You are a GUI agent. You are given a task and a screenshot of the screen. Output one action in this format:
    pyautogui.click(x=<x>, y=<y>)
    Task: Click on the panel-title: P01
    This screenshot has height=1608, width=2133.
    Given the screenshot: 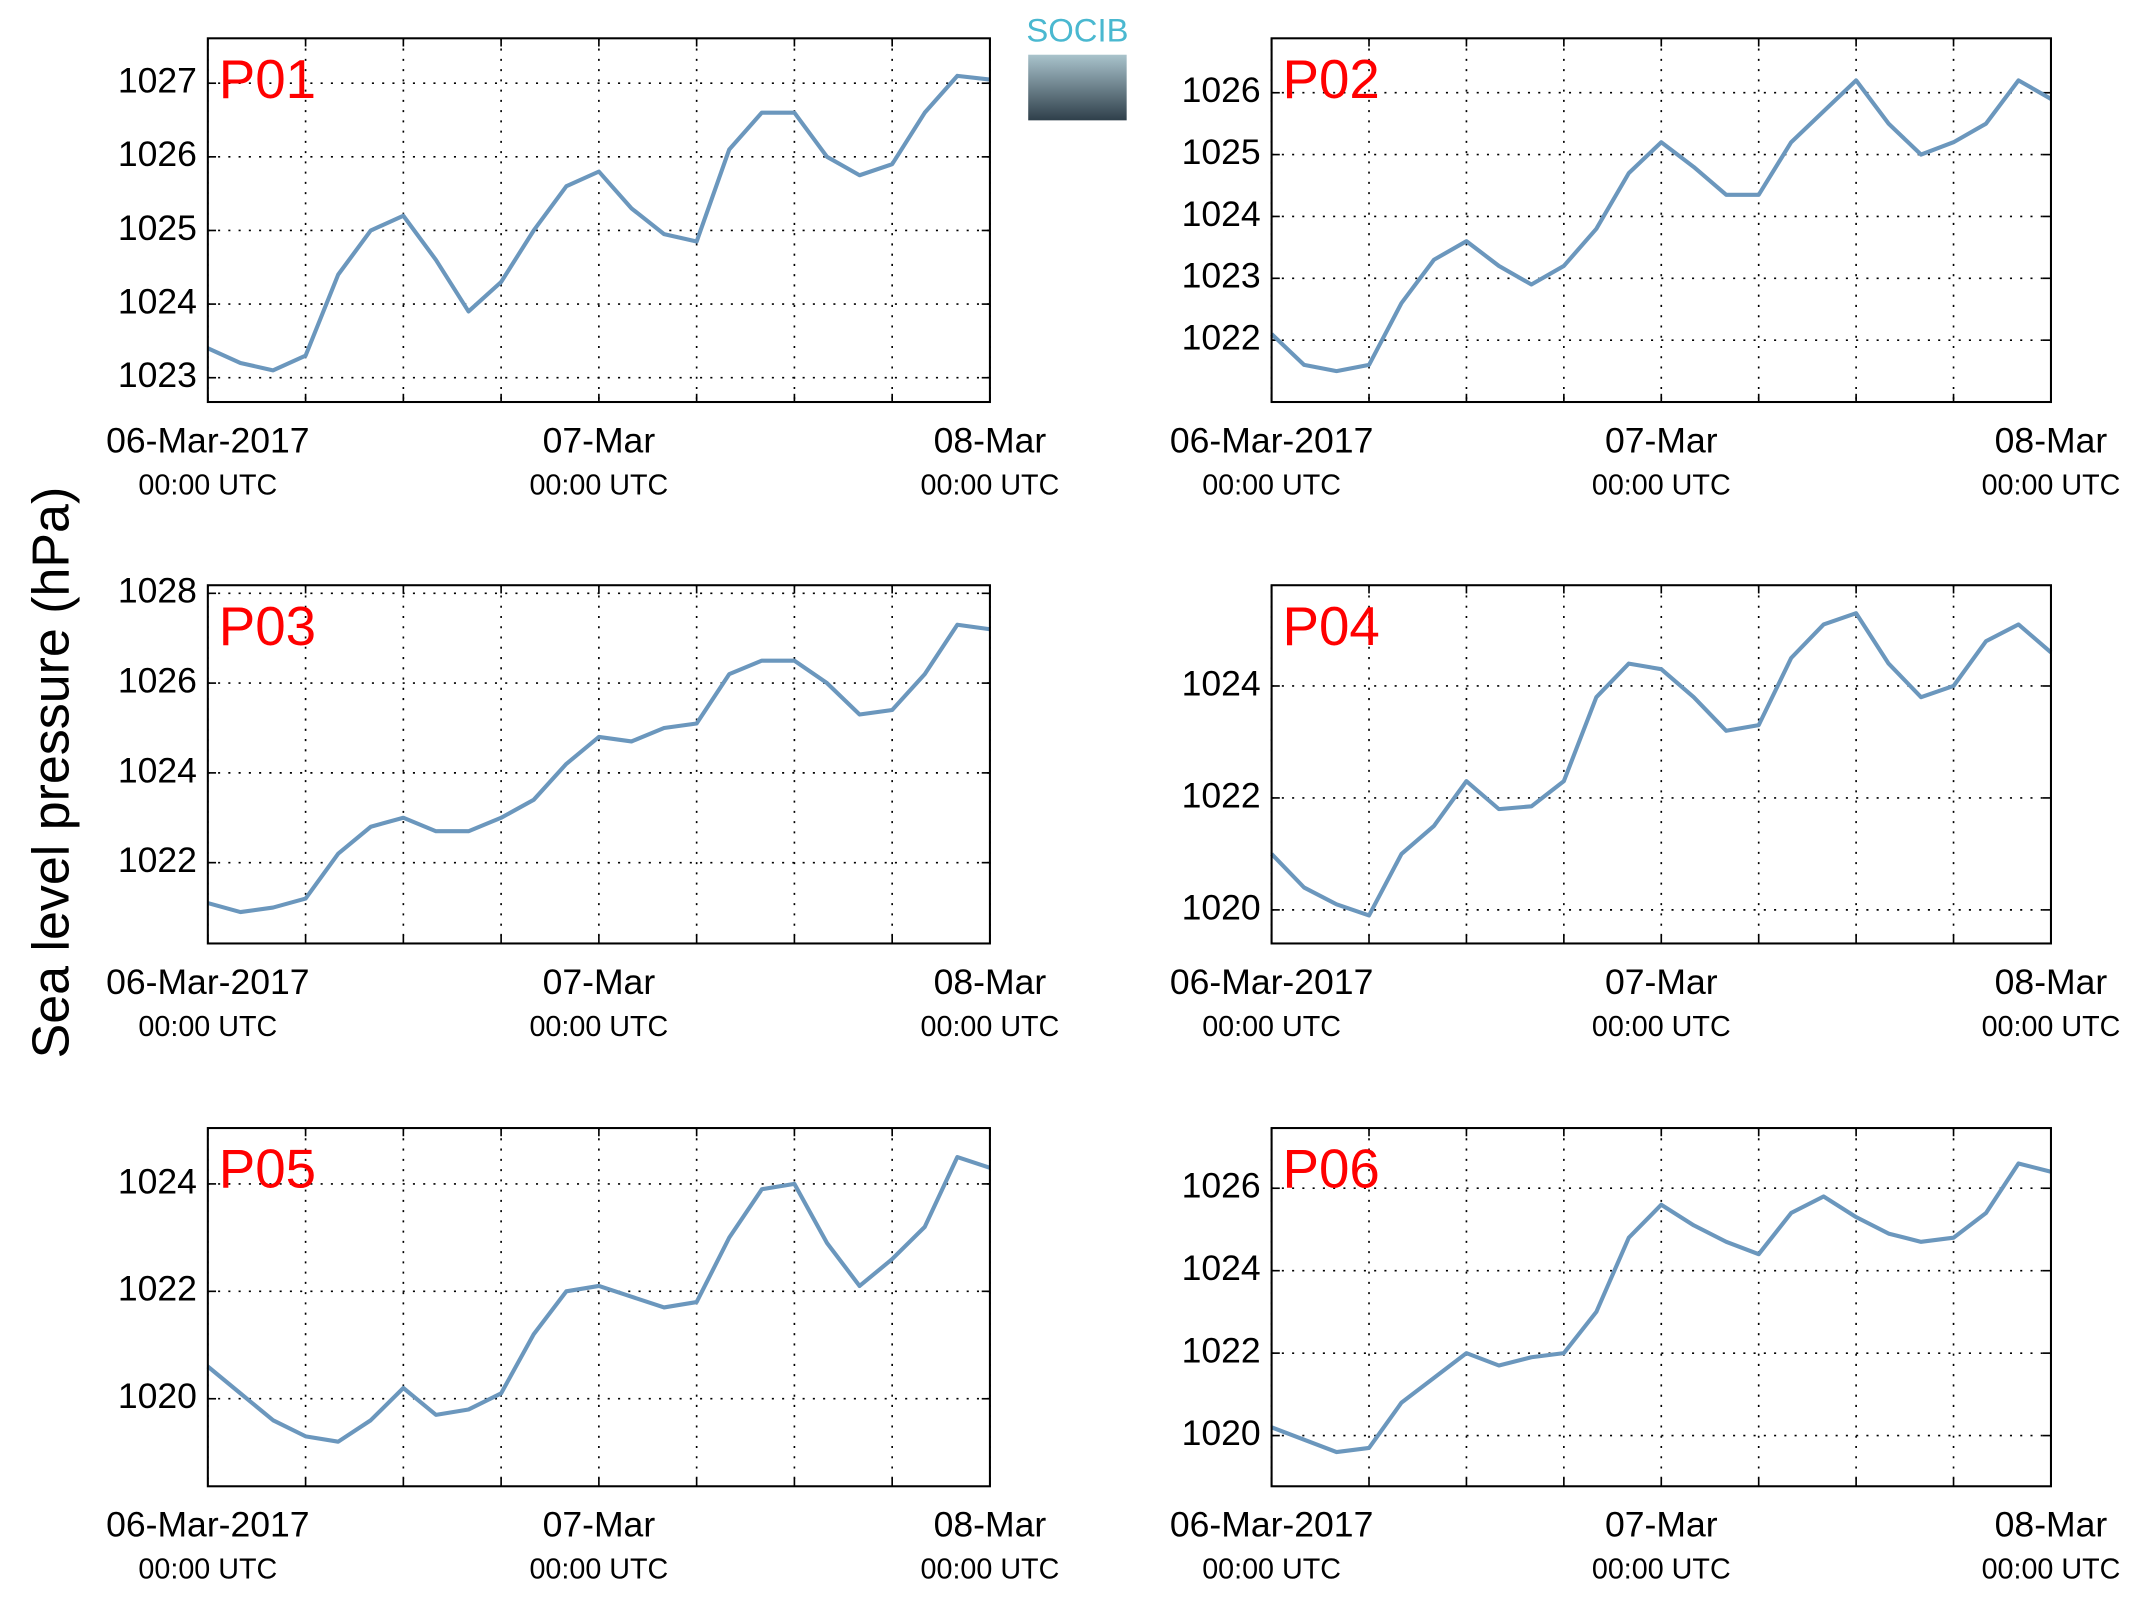 What is the action you would take?
    pyautogui.click(x=267, y=79)
    